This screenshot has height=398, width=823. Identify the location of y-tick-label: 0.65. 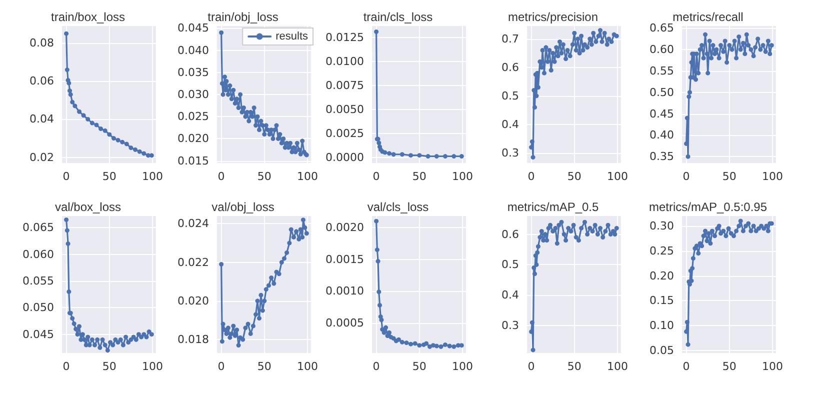
(662, 28).